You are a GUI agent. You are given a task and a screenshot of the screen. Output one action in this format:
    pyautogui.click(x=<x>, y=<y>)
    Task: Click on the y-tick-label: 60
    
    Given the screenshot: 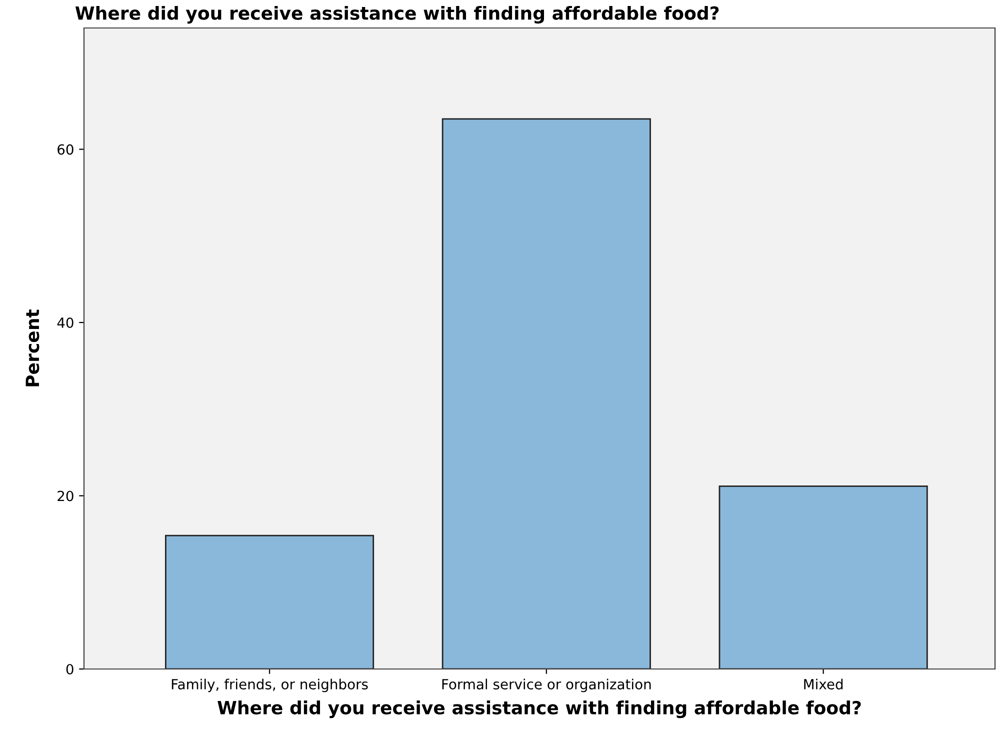 What is the action you would take?
    pyautogui.click(x=66, y=149)
    